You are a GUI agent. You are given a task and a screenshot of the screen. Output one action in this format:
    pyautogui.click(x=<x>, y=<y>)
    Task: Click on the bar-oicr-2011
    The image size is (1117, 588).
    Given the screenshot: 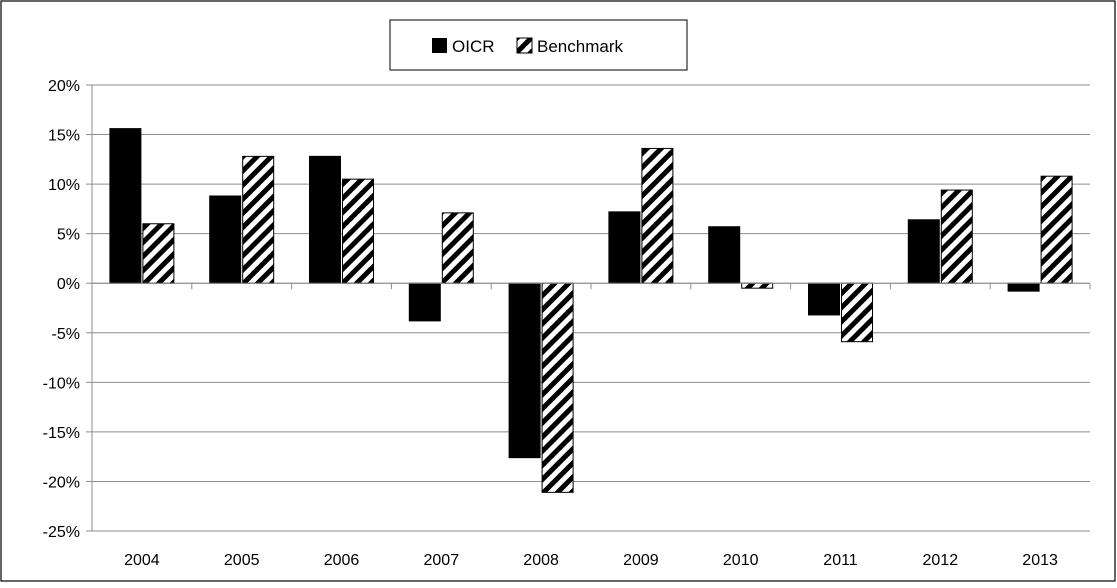 What is the action you would take?
    pyautogui.click(x=824, y=299)
    